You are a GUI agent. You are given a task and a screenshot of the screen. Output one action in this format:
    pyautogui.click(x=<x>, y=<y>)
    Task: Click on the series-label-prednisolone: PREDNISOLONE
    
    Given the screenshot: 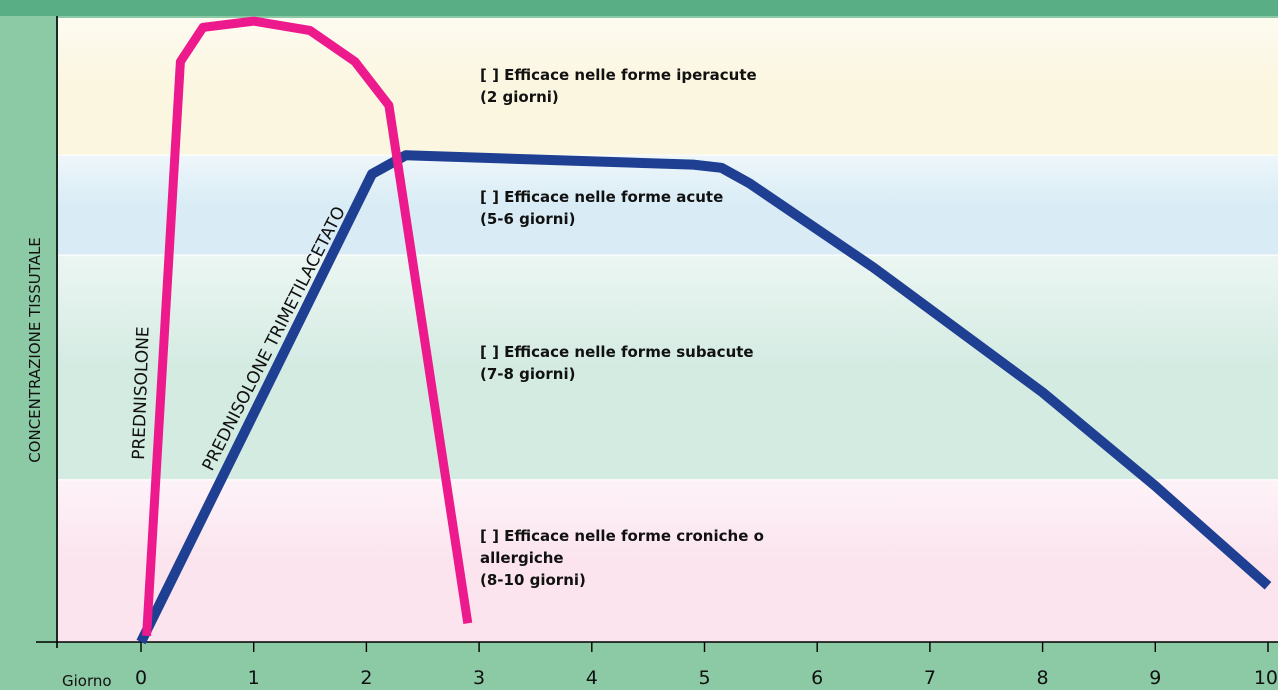 What is the action you would take?
    pyautogui.click(x=141, y=393)
    